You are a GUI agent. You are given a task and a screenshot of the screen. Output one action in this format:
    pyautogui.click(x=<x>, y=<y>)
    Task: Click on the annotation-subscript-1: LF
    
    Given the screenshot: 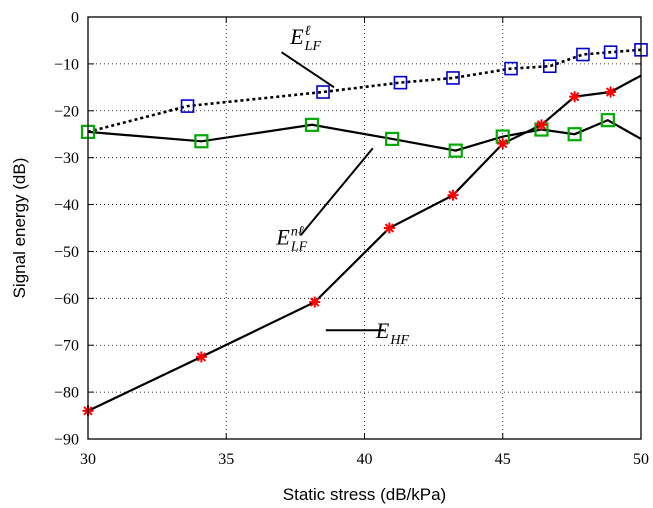 What is the action you would take?
    pyautogui.click(x=299, y=246)
    